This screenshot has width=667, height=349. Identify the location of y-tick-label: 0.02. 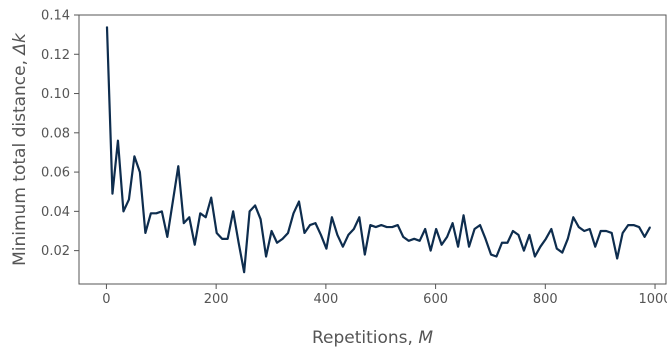
(55, 251).